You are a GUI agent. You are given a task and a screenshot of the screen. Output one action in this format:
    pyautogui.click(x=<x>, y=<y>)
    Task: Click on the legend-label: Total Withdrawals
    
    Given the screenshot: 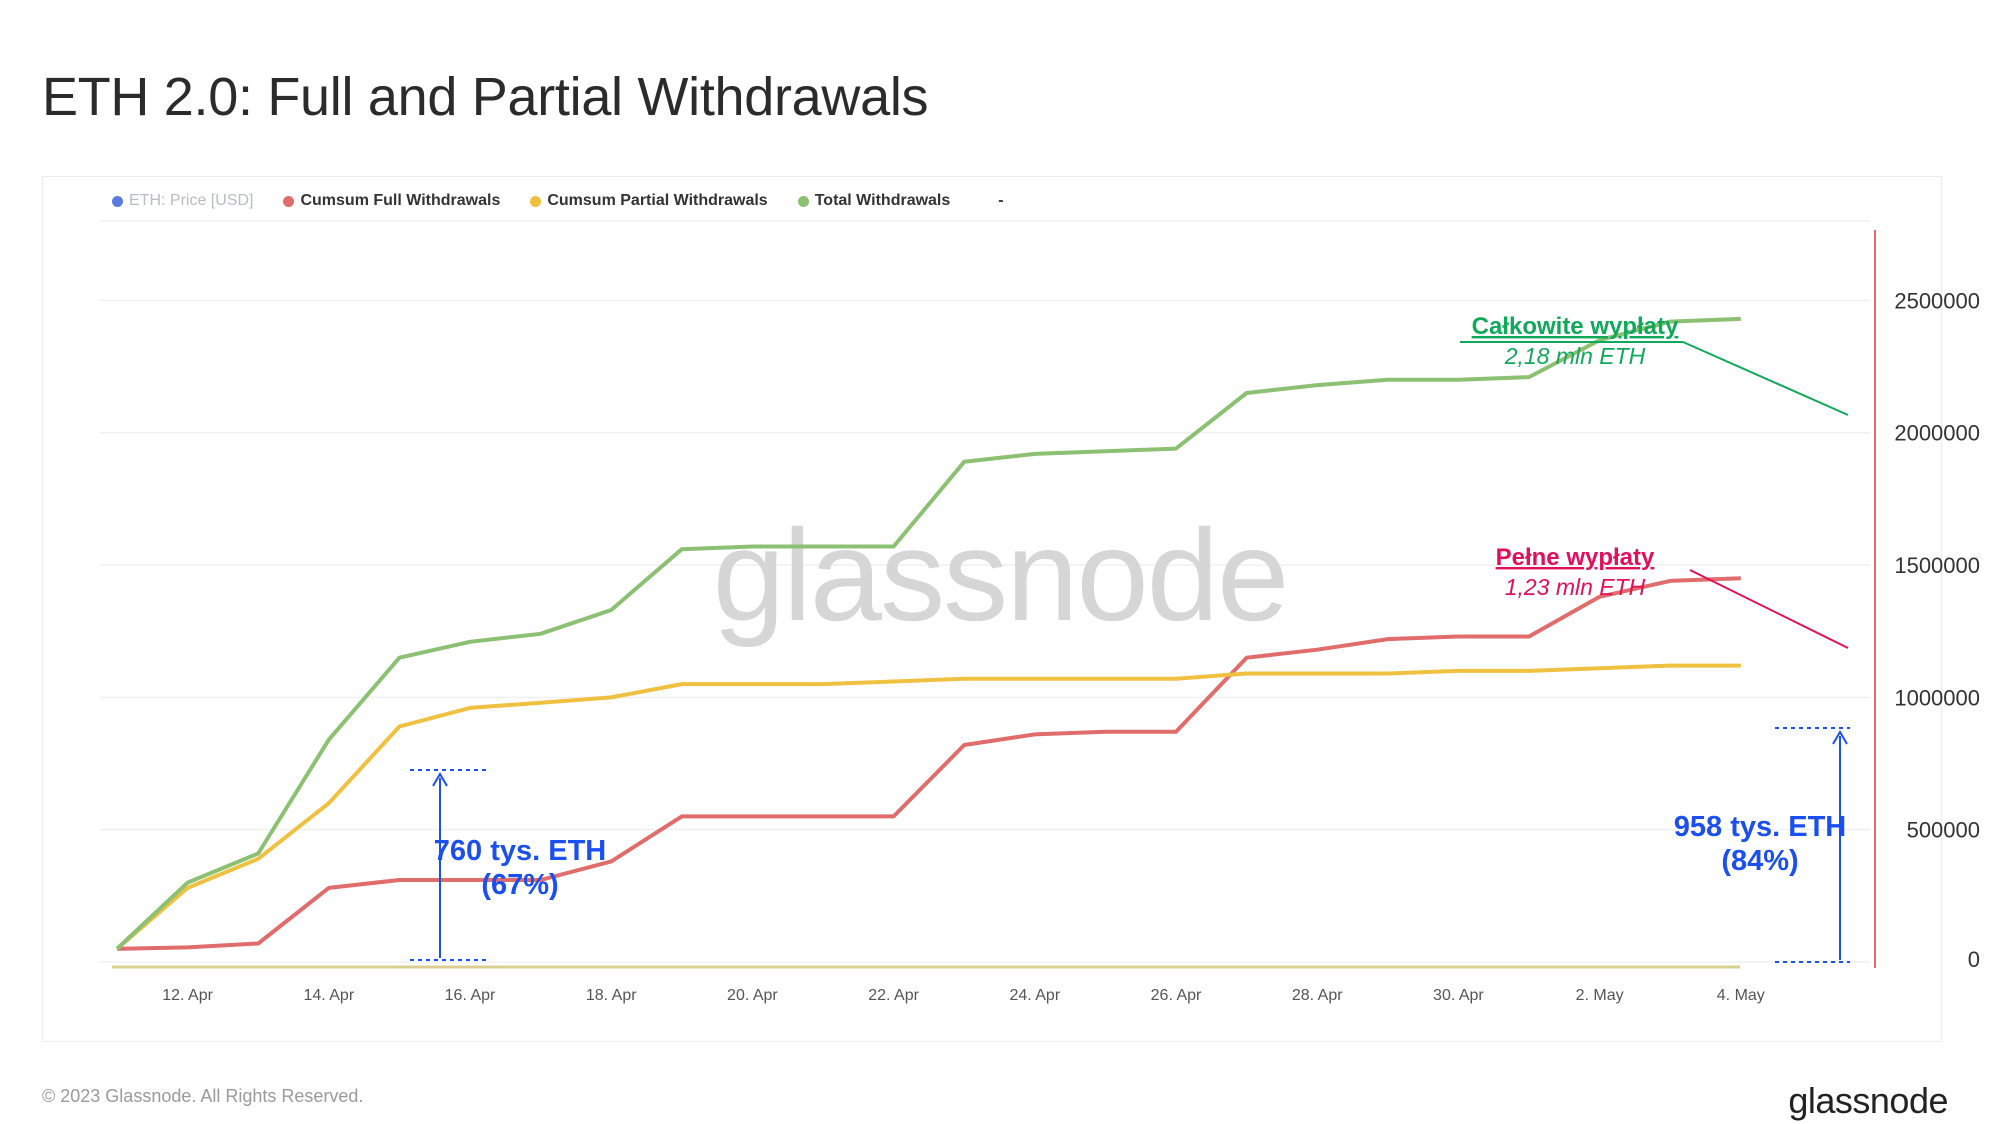 What is the action you would take?
    pyautogui.click(x=882, y=200)
    